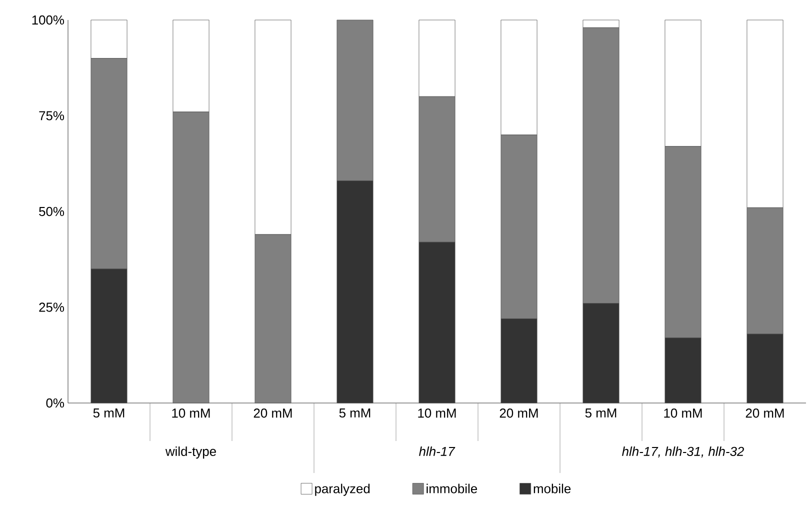  Describe the element at coordinates (552, 489) in the screenshot. I see `legend-label: mobile` at that location.